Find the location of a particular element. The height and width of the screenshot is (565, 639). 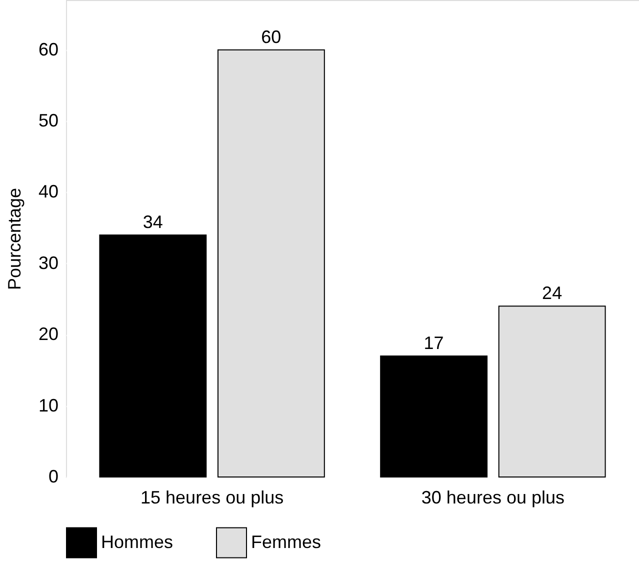

data-label: 17 is located at coordinates (434, 342).